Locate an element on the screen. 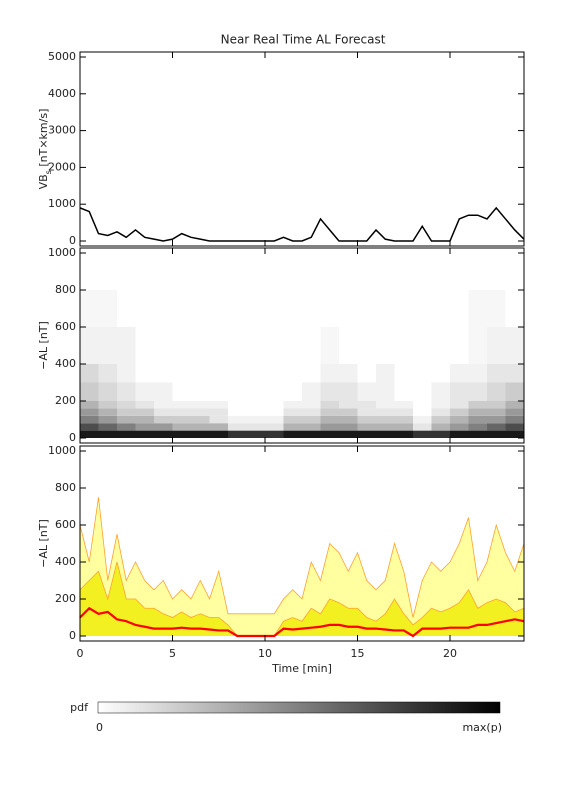 The height and width of the screenshot is (792, 576). area-edge is located at coordinates (302, 557).